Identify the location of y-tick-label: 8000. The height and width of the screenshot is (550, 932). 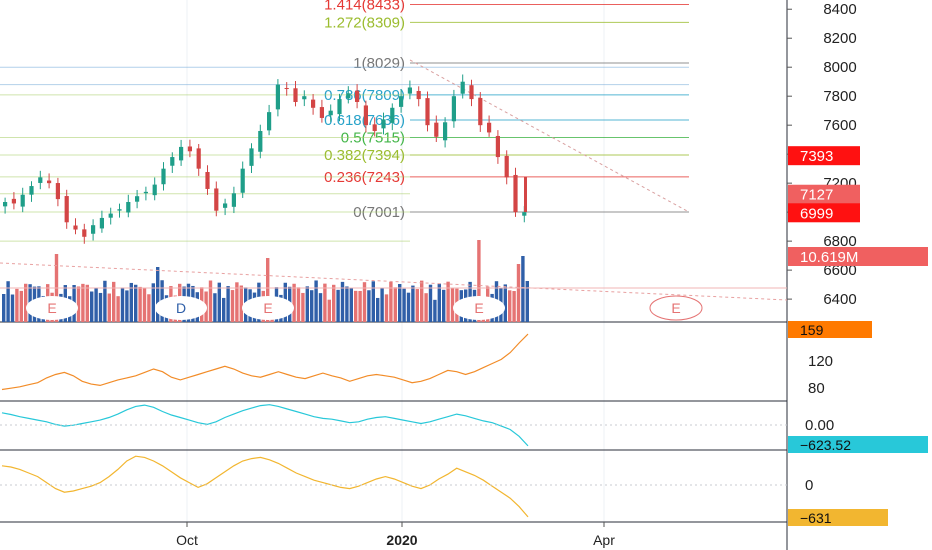
(839, 67).